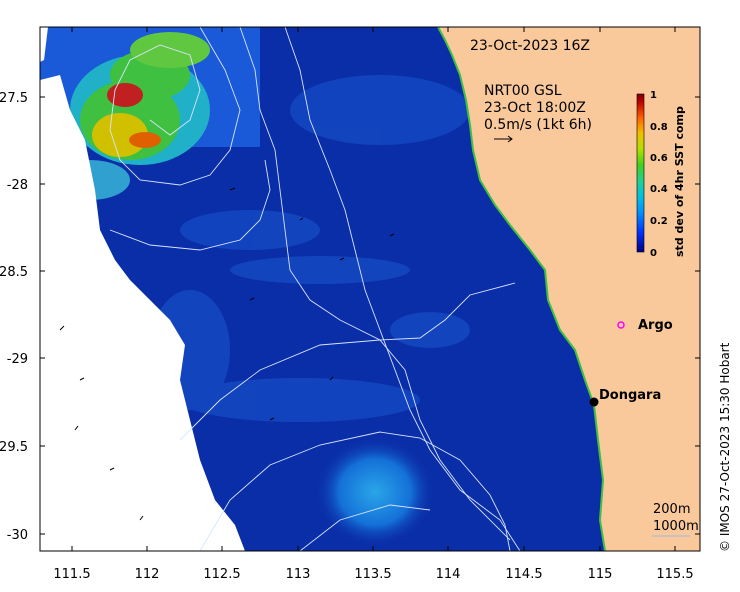 This screenshot has height=592, width=740. I want to click on dongara-marker-icon, so click(594, 402).